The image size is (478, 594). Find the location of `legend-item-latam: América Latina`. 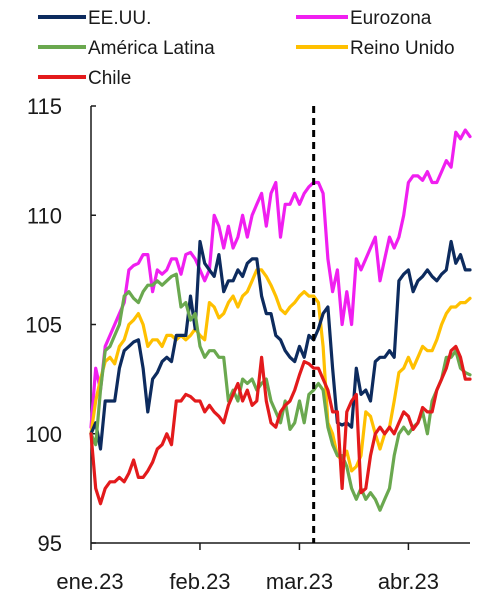

legend-item-latam: América Latina is located at coordinates (126, 48).